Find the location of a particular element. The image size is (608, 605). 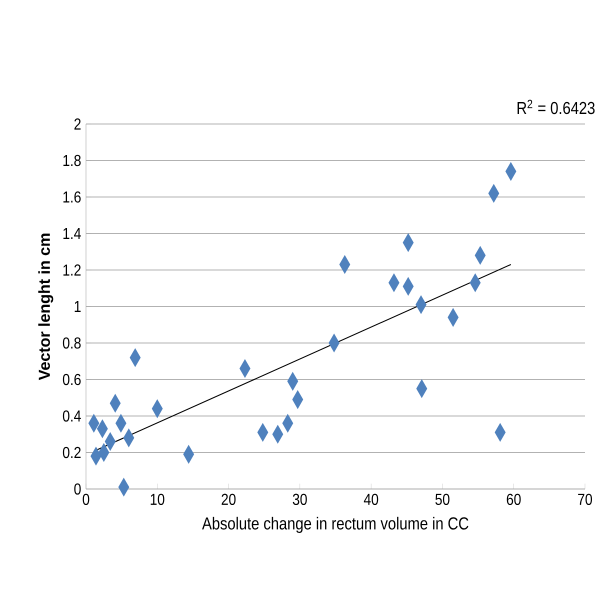

y-tick-label: 1.4 is located at coordinates (72, 233).